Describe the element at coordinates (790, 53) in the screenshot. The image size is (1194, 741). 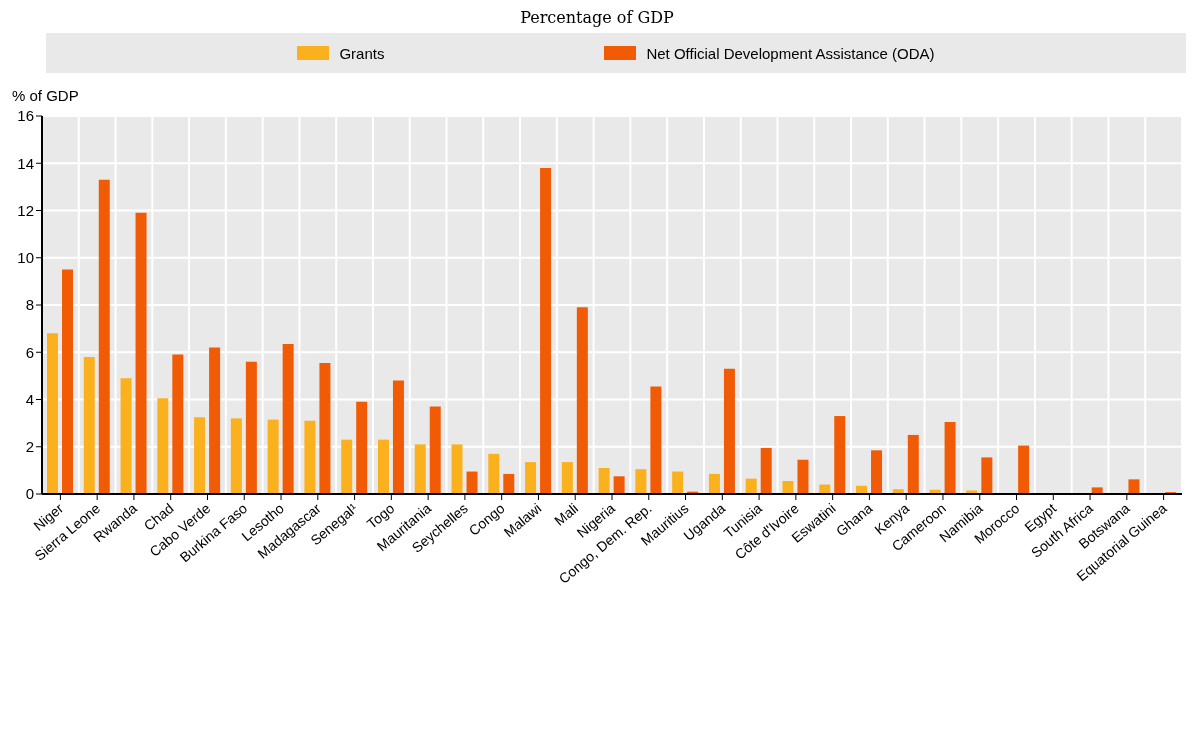
I see `legend-label: Net Official Development Assistance (ODA)` at that location.